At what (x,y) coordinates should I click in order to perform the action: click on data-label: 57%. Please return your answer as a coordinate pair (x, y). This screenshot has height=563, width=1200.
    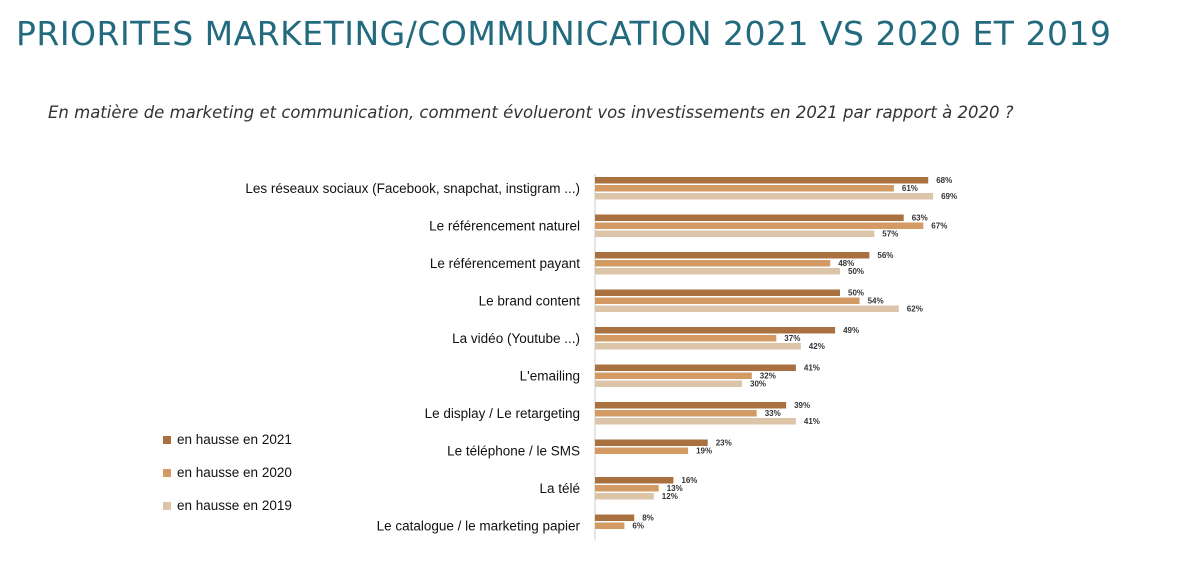
    Looking at the image, I should click on (890, 234).